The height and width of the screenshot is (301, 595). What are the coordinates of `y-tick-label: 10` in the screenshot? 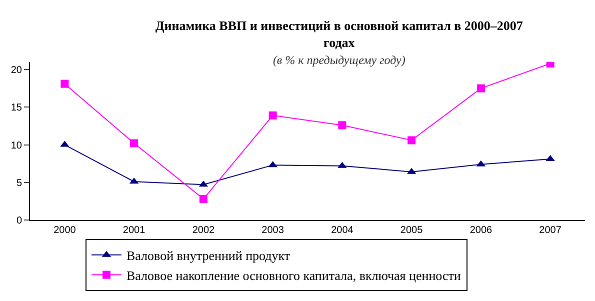 It's located at (16, 146).